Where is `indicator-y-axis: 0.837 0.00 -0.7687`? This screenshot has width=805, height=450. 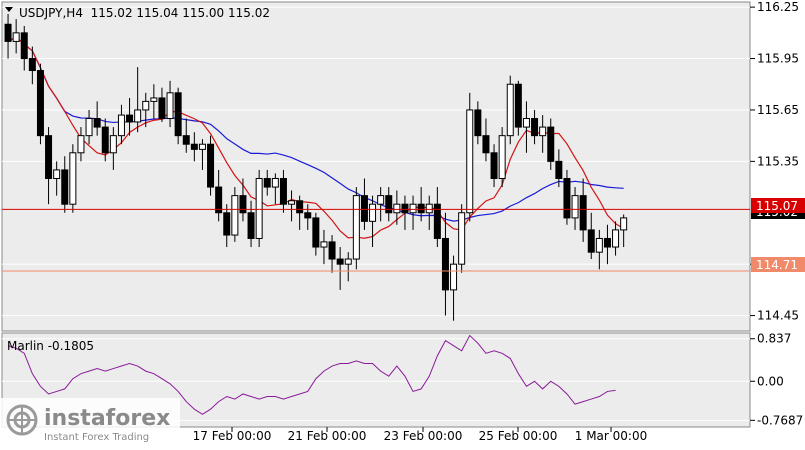 indicator-y-axis: 0.837 0.00 -0.7687 is located at coordinates (776, 380).